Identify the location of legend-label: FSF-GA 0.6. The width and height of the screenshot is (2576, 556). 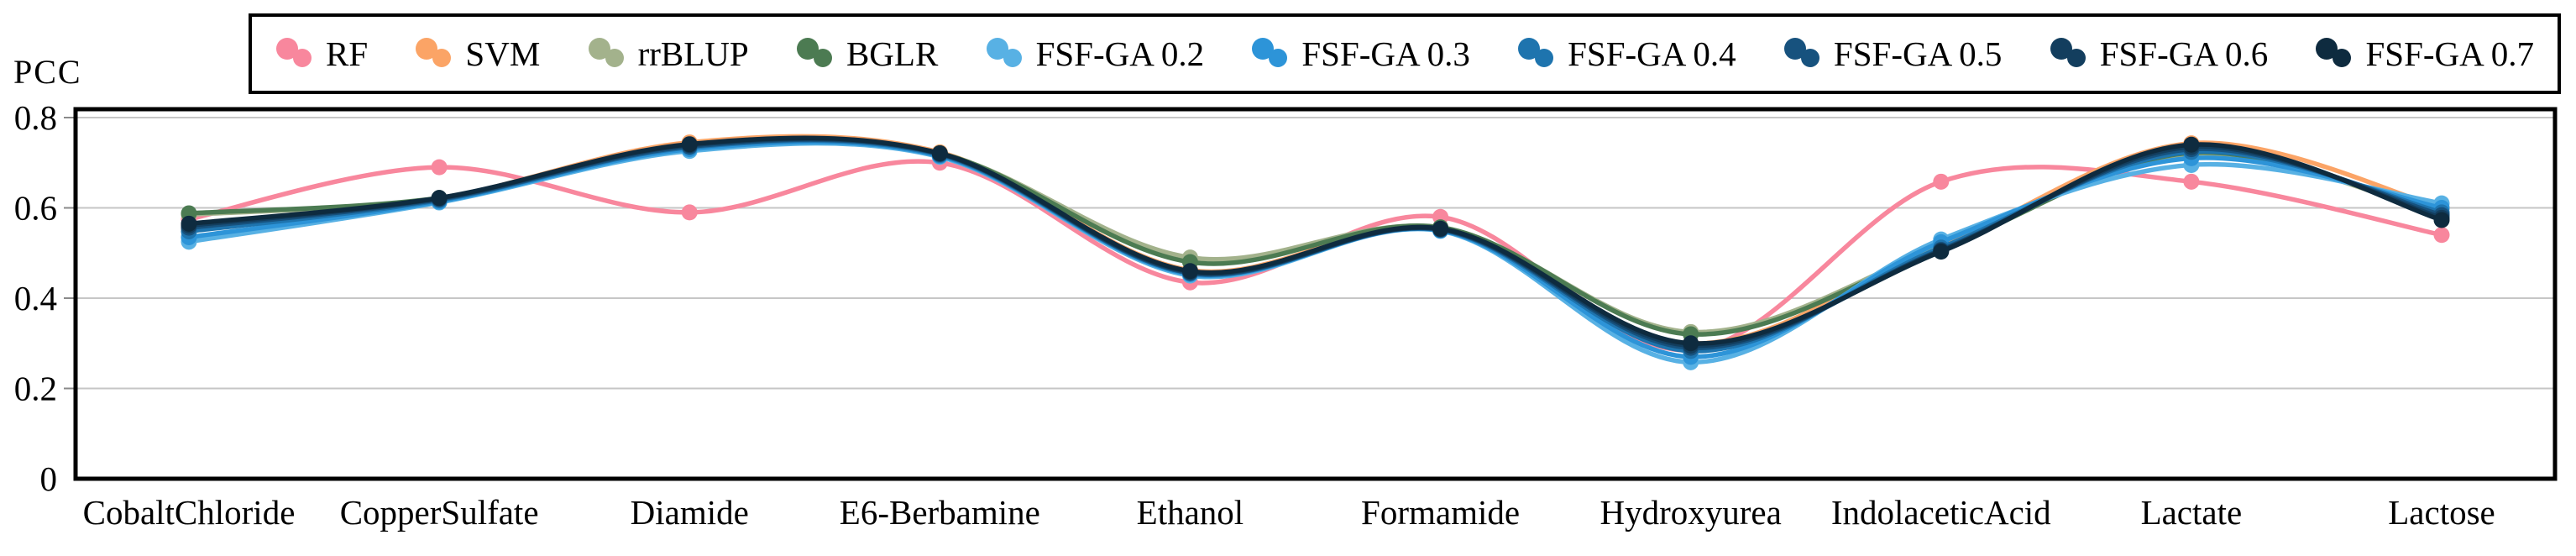
(2184, 53).